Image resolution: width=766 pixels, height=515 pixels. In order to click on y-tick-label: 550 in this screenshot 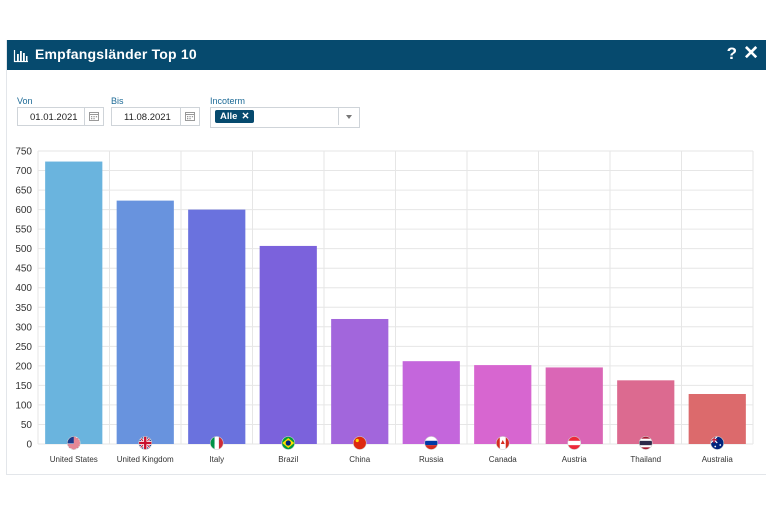, I will do `click(23, 230)`.